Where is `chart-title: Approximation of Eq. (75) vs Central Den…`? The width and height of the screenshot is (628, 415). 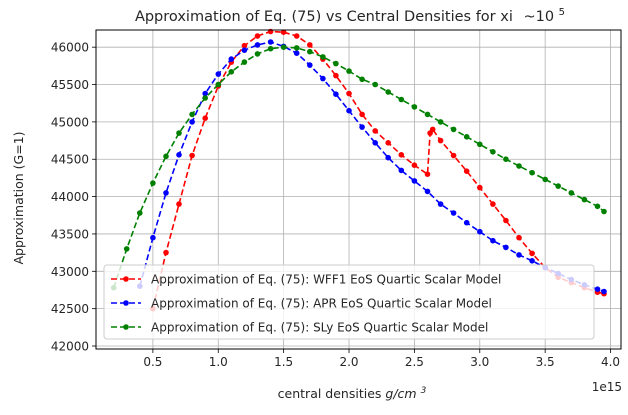 chart-title: Approximation of Eq. (75) vs Central Den… is located at coordinates (350, 16).